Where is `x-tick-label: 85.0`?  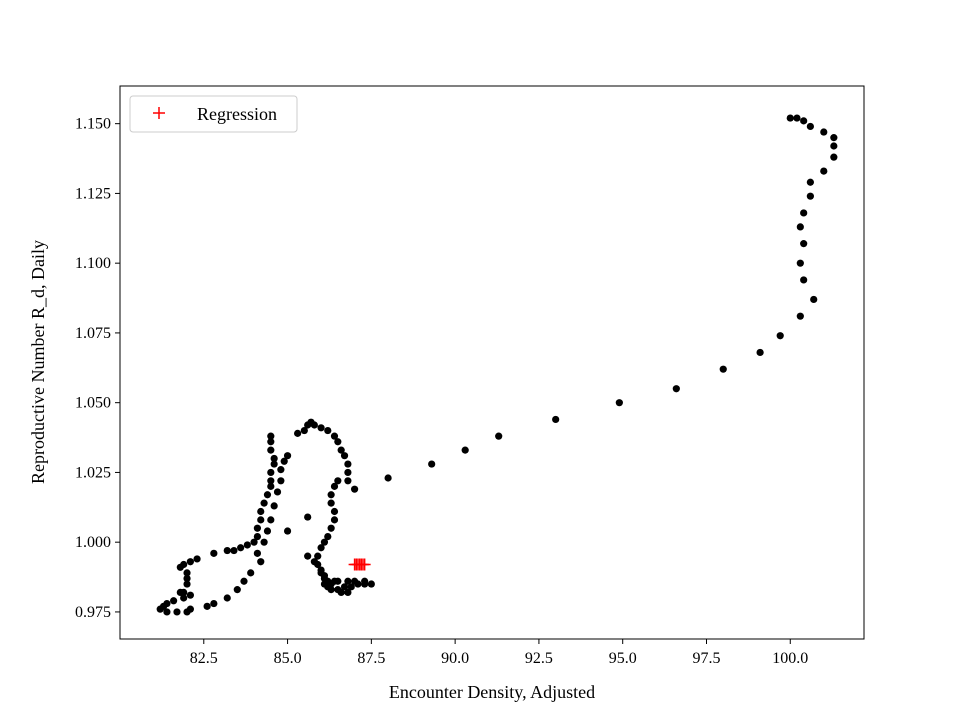 x-tick-label: 85.0 is located at coordinates (288, 658).